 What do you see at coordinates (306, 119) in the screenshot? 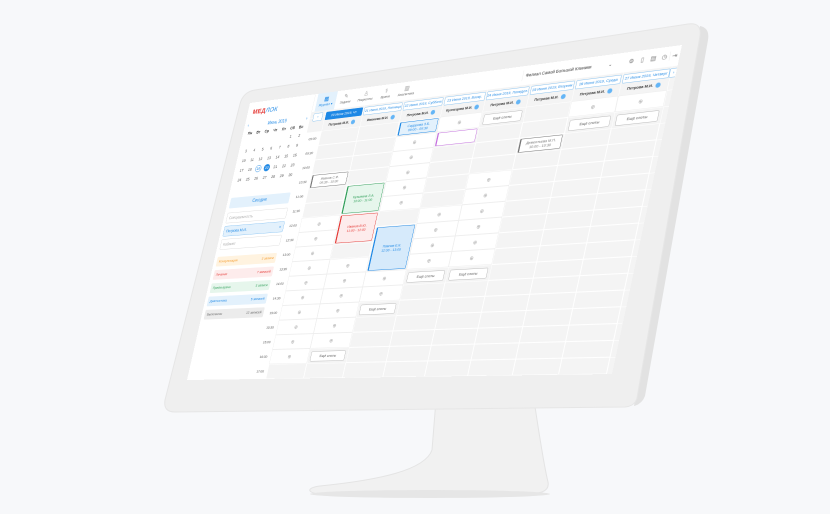
I see `next-month-button: ›` at bounding box center [306, 119].